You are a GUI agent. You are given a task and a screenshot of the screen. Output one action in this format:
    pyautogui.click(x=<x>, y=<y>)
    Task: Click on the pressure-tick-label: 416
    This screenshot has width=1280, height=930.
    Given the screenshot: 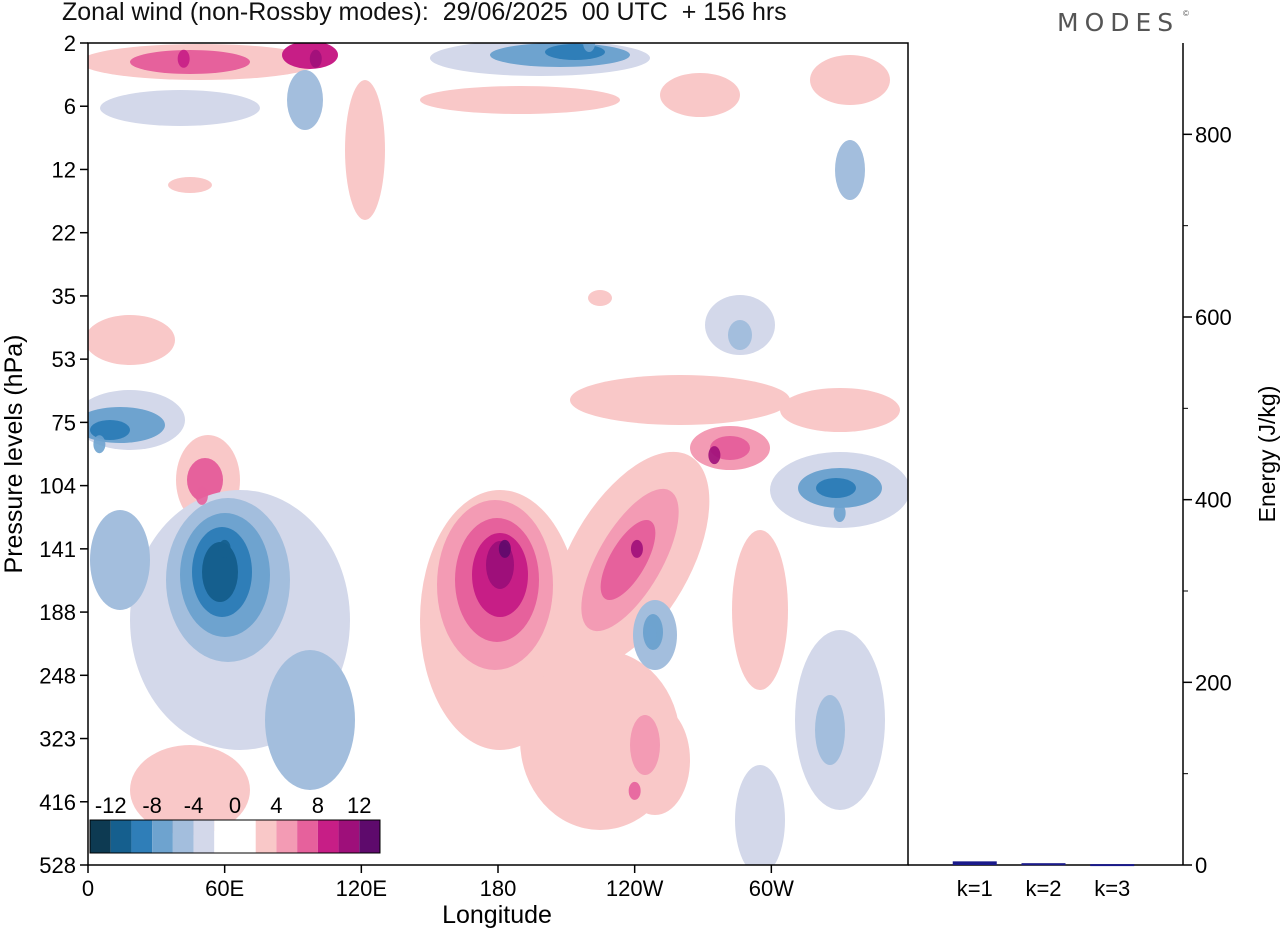 What is the action you would take?
    pyautogui.click(x=57, y=802)
    